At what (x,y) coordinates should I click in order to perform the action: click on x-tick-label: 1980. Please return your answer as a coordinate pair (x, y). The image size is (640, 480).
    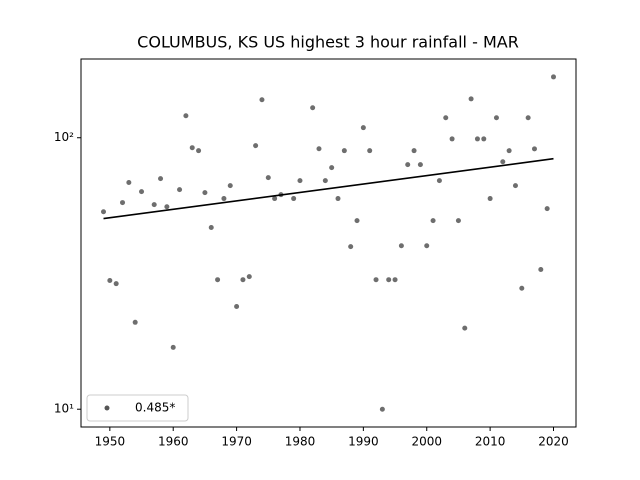
    Looking at the image, I should click on (300, 442).